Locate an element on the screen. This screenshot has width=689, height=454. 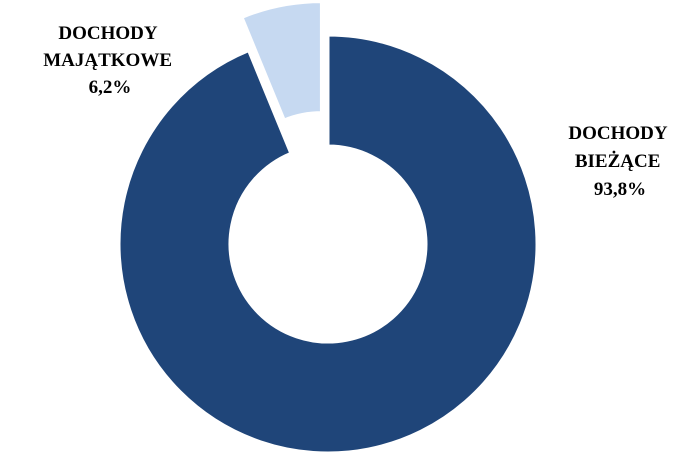
label-biezace-line-1: DOCHODY is located at coordinates (618, 133).